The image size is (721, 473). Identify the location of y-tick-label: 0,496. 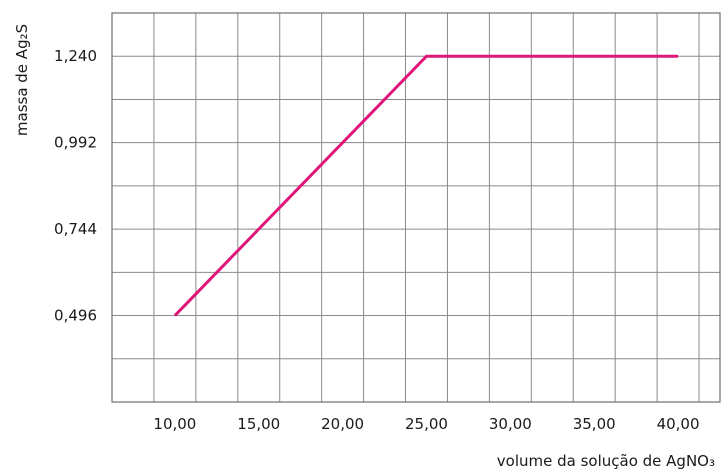
(75, 316).